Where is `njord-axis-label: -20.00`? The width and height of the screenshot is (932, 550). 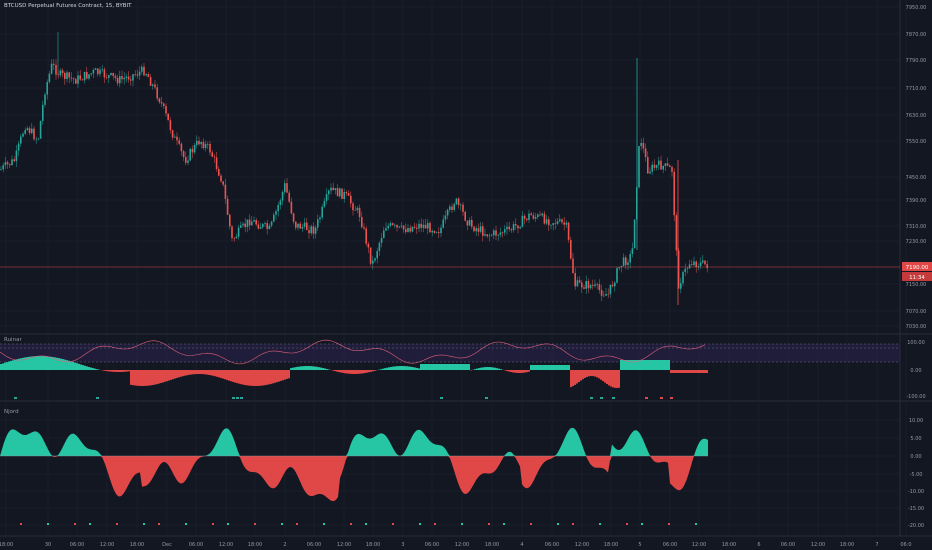
njord-axis-label: -20.00 is located at coordinates (916, 526).